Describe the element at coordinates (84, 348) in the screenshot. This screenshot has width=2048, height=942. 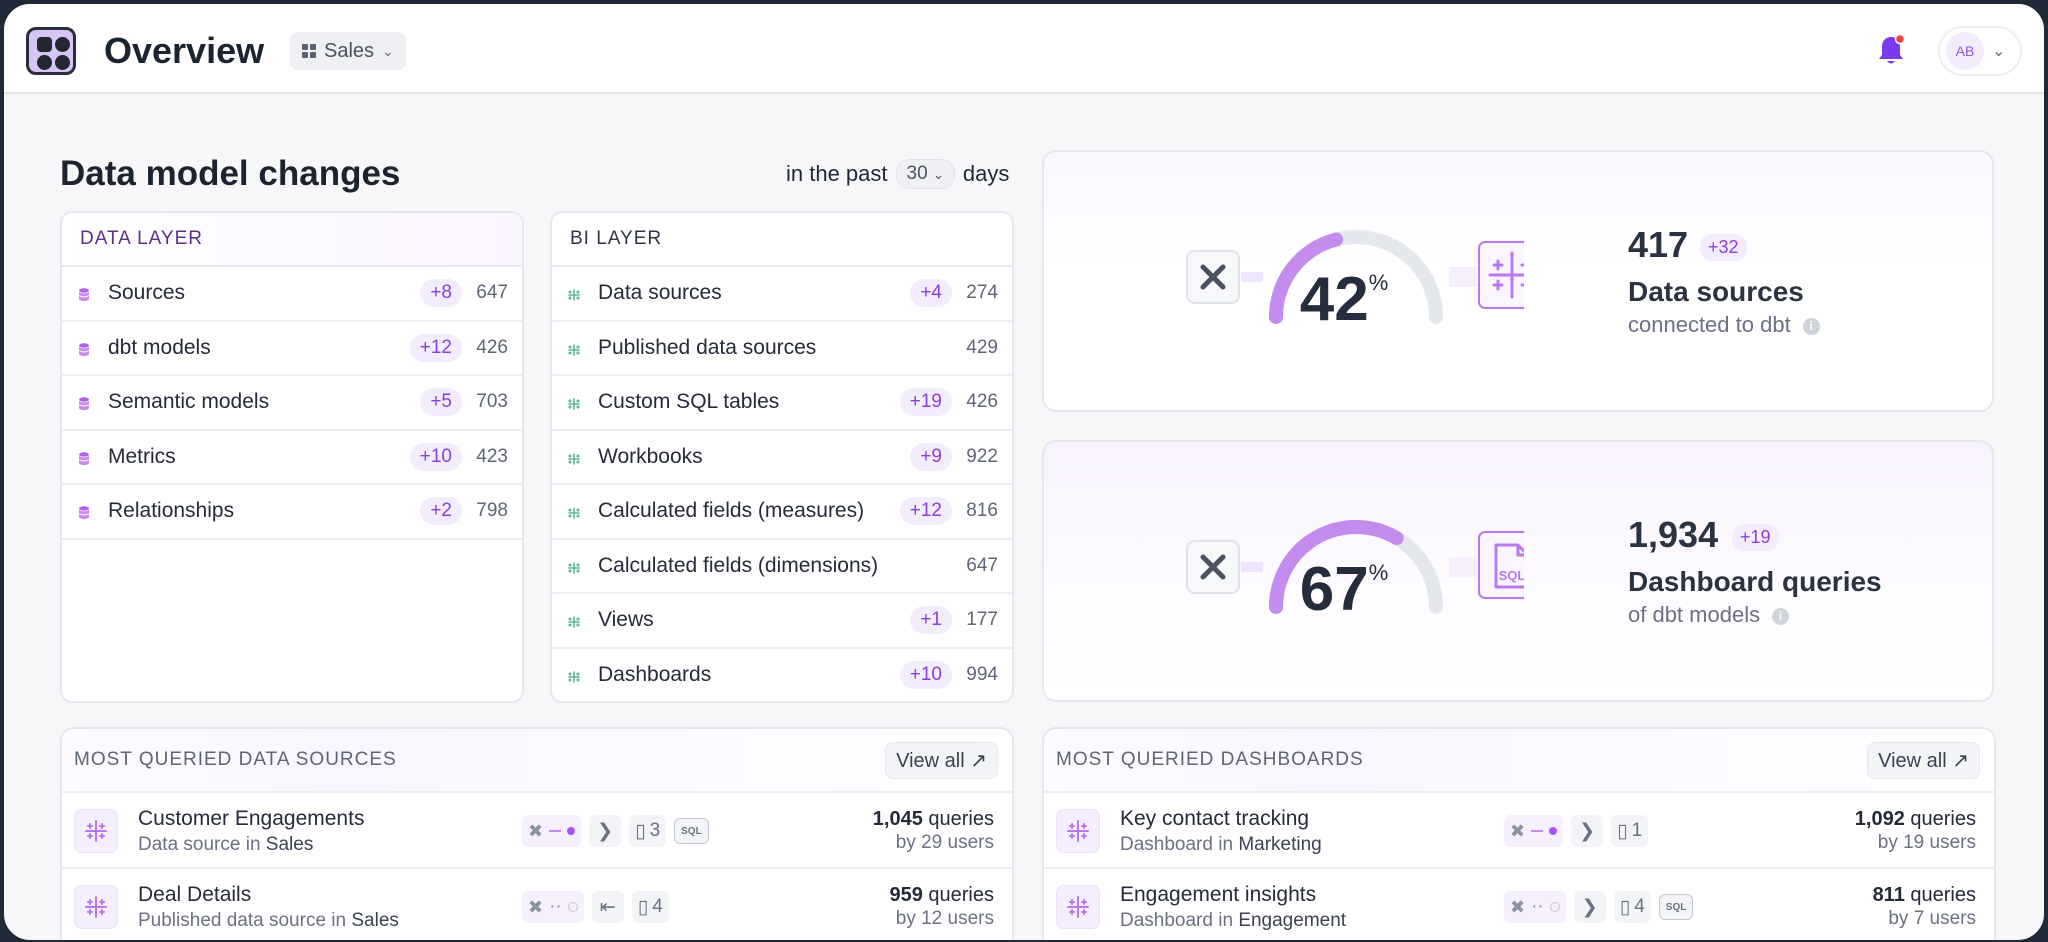
I see `database-icon` at that location.